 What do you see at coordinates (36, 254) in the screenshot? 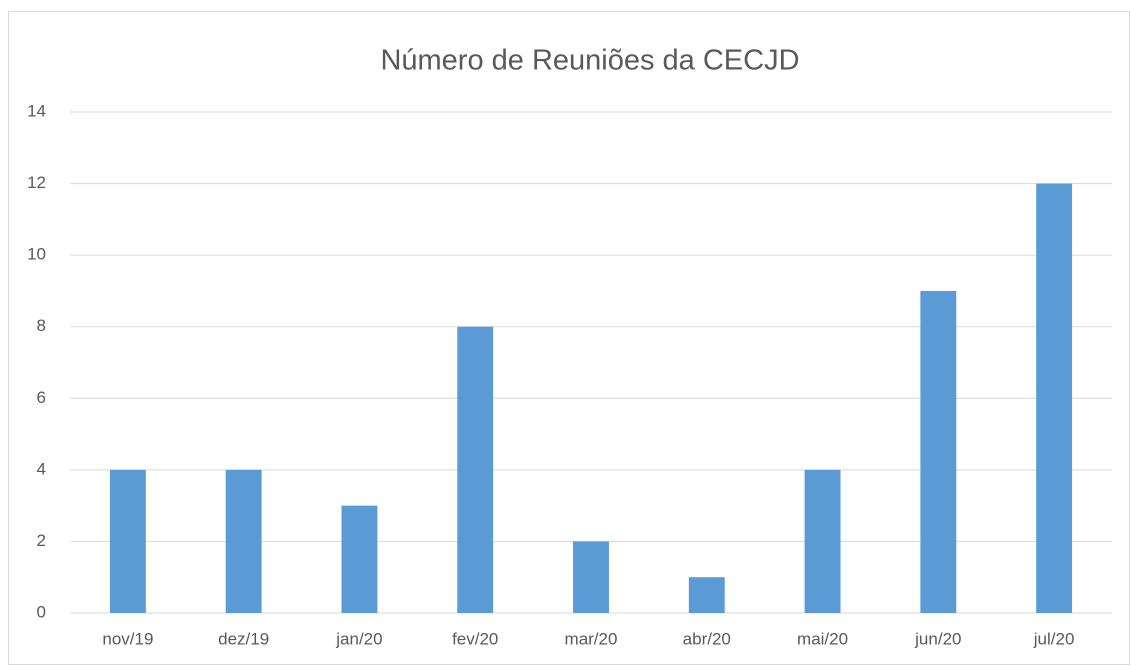
I see `y-tick-label: 10` at bounding box center [36, 254].